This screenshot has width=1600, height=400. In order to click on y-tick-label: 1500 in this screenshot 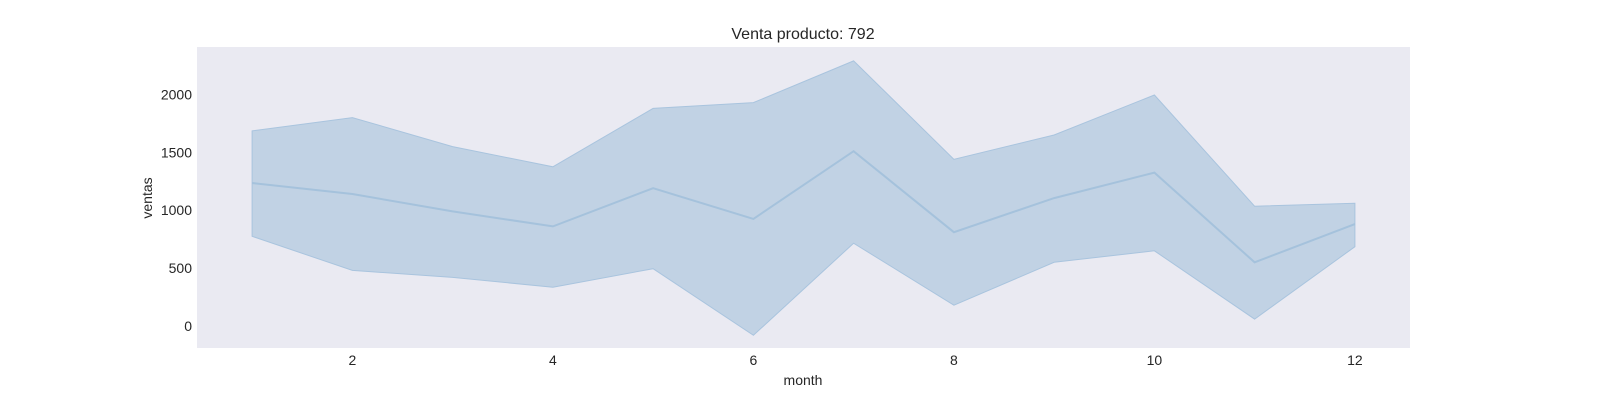, I will do `click(176, 152)`.